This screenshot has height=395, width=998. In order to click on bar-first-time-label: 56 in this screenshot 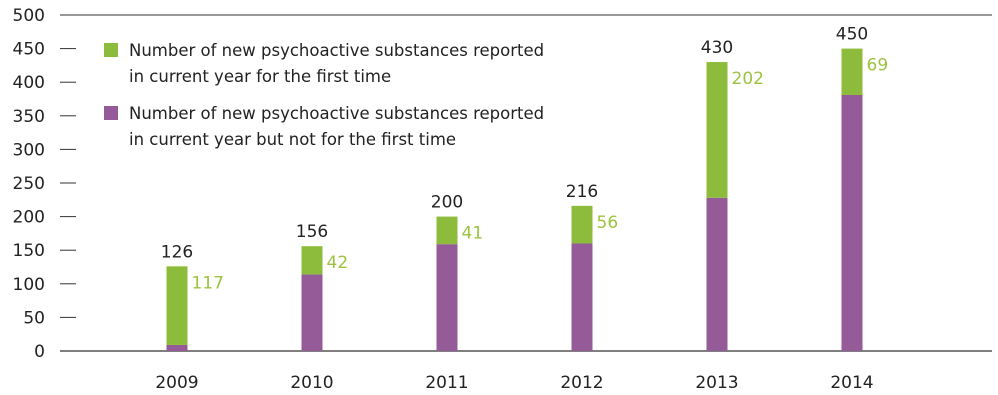, I will do `click(608, 223)`.